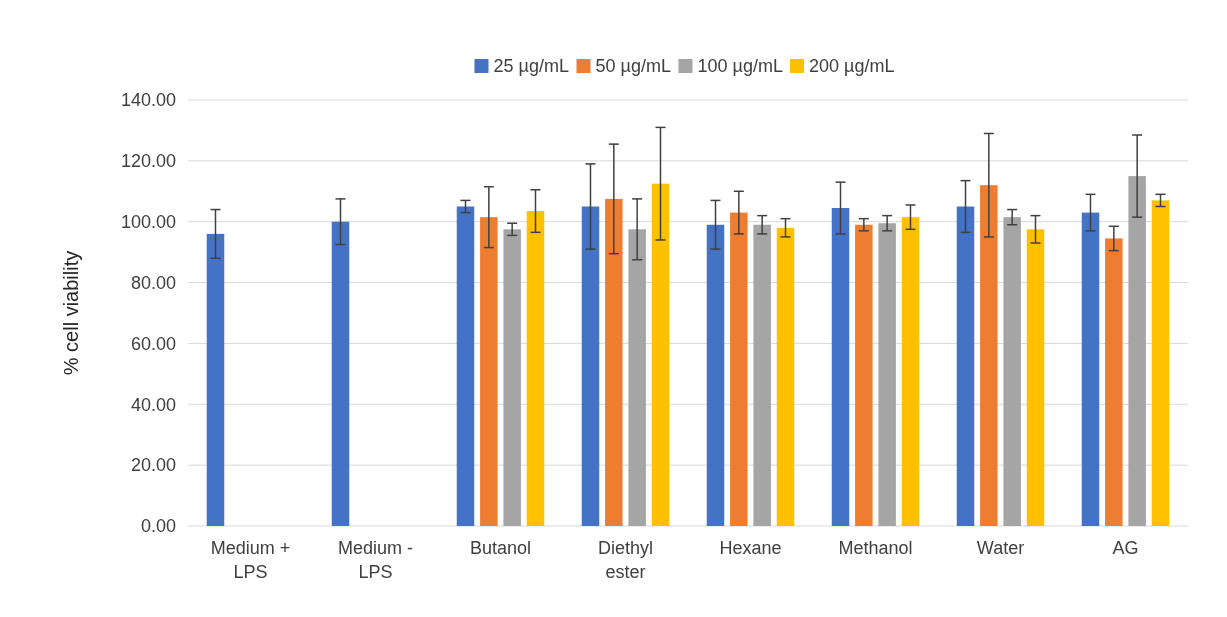 This screenshot has width=1227, height=617. What do you see at coordinates (153, 404) in the screenshot?
I see `y-tick-label: 40.00` at bounding box center [153, 404].